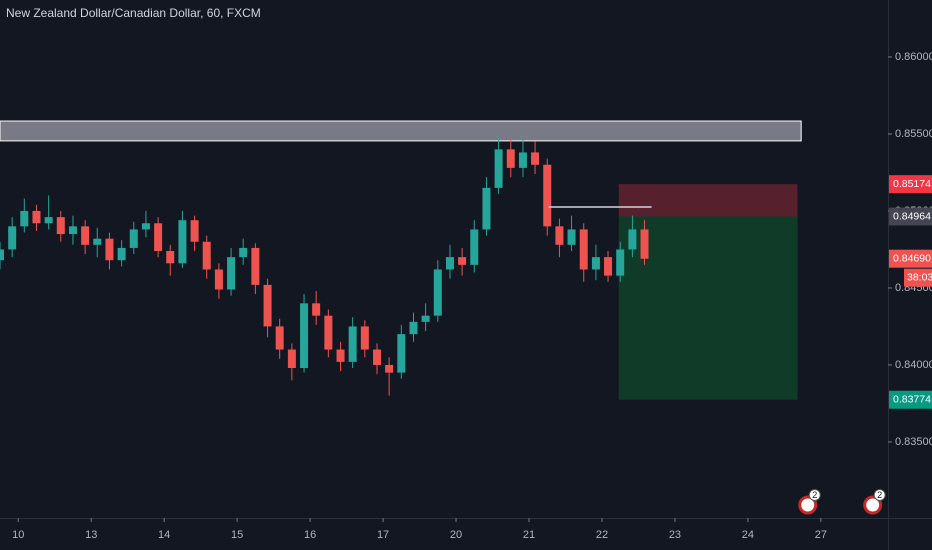 Image resolution: width=932 pixels, height=550 pixels. What do you see at coordinates (456, 535) in the screenshot?
I see `x-tick-label: 20` at bounding box center [456, 535].